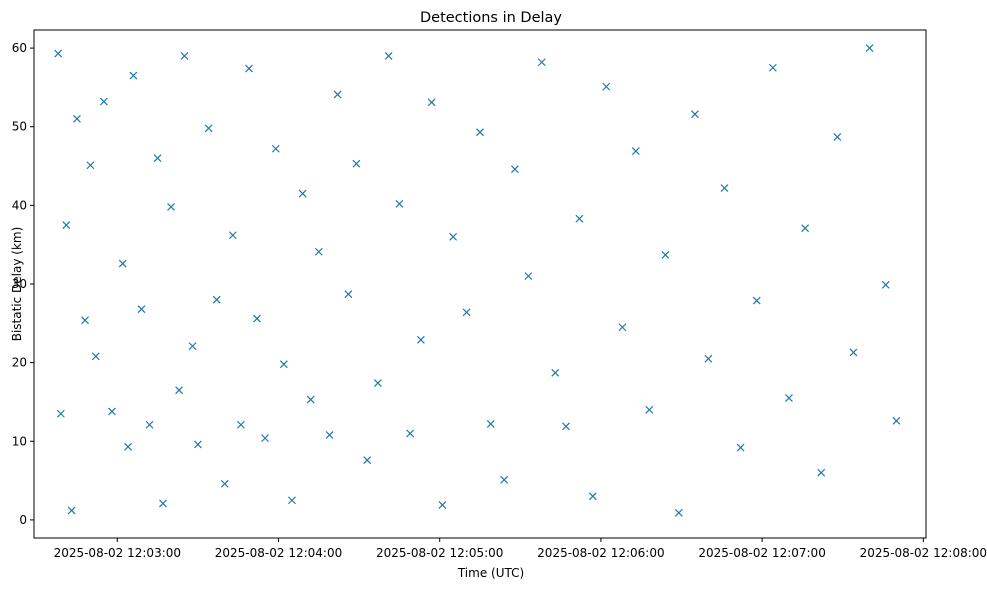 This screenshot has width=987, height=590. What do you see at coordinates (923, 553) in the screenshot?
I see `x-tick-label: 2025-08-02 12:08:00` at bounding box center [923, 553].